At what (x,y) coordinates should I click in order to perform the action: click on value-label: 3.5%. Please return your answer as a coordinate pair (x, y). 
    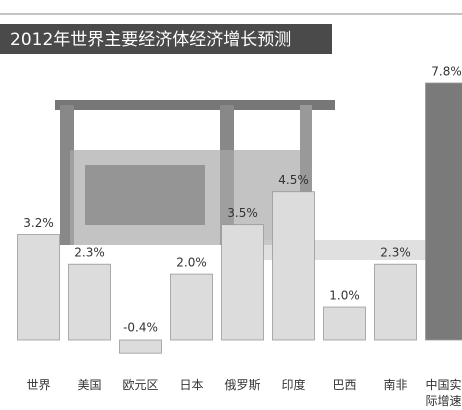
    Looking at the image, I should click on (242, 213).